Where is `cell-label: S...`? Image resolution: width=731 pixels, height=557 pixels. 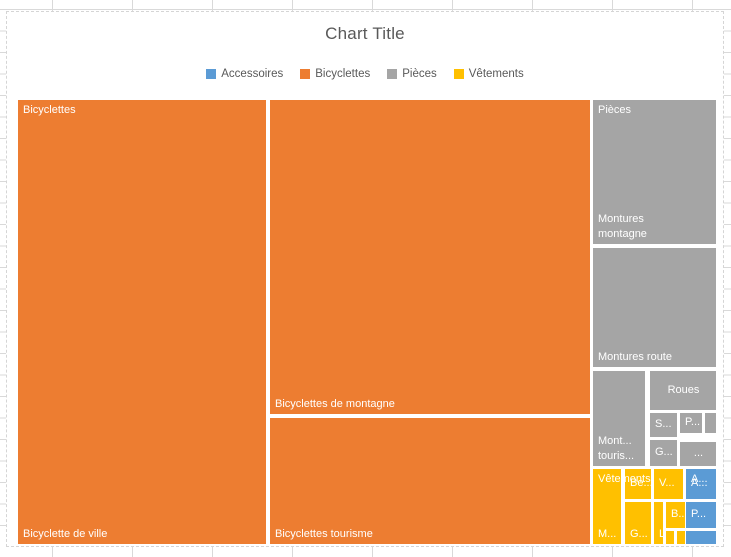
cell-label: S... is located at coordinates (663, 424).